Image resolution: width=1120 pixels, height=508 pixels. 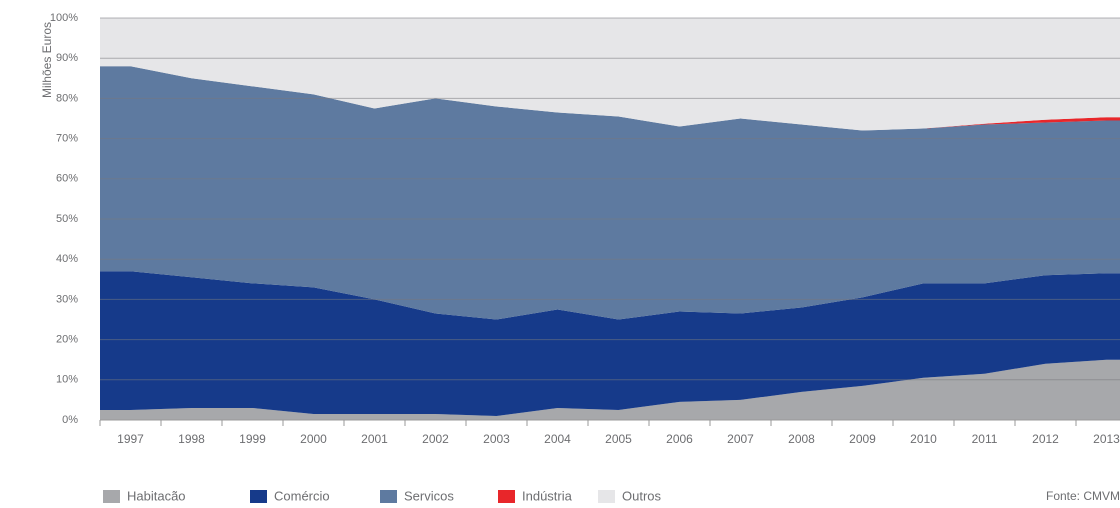 I want to click on x-tick-label: 2008, so click(x=801, y=439).